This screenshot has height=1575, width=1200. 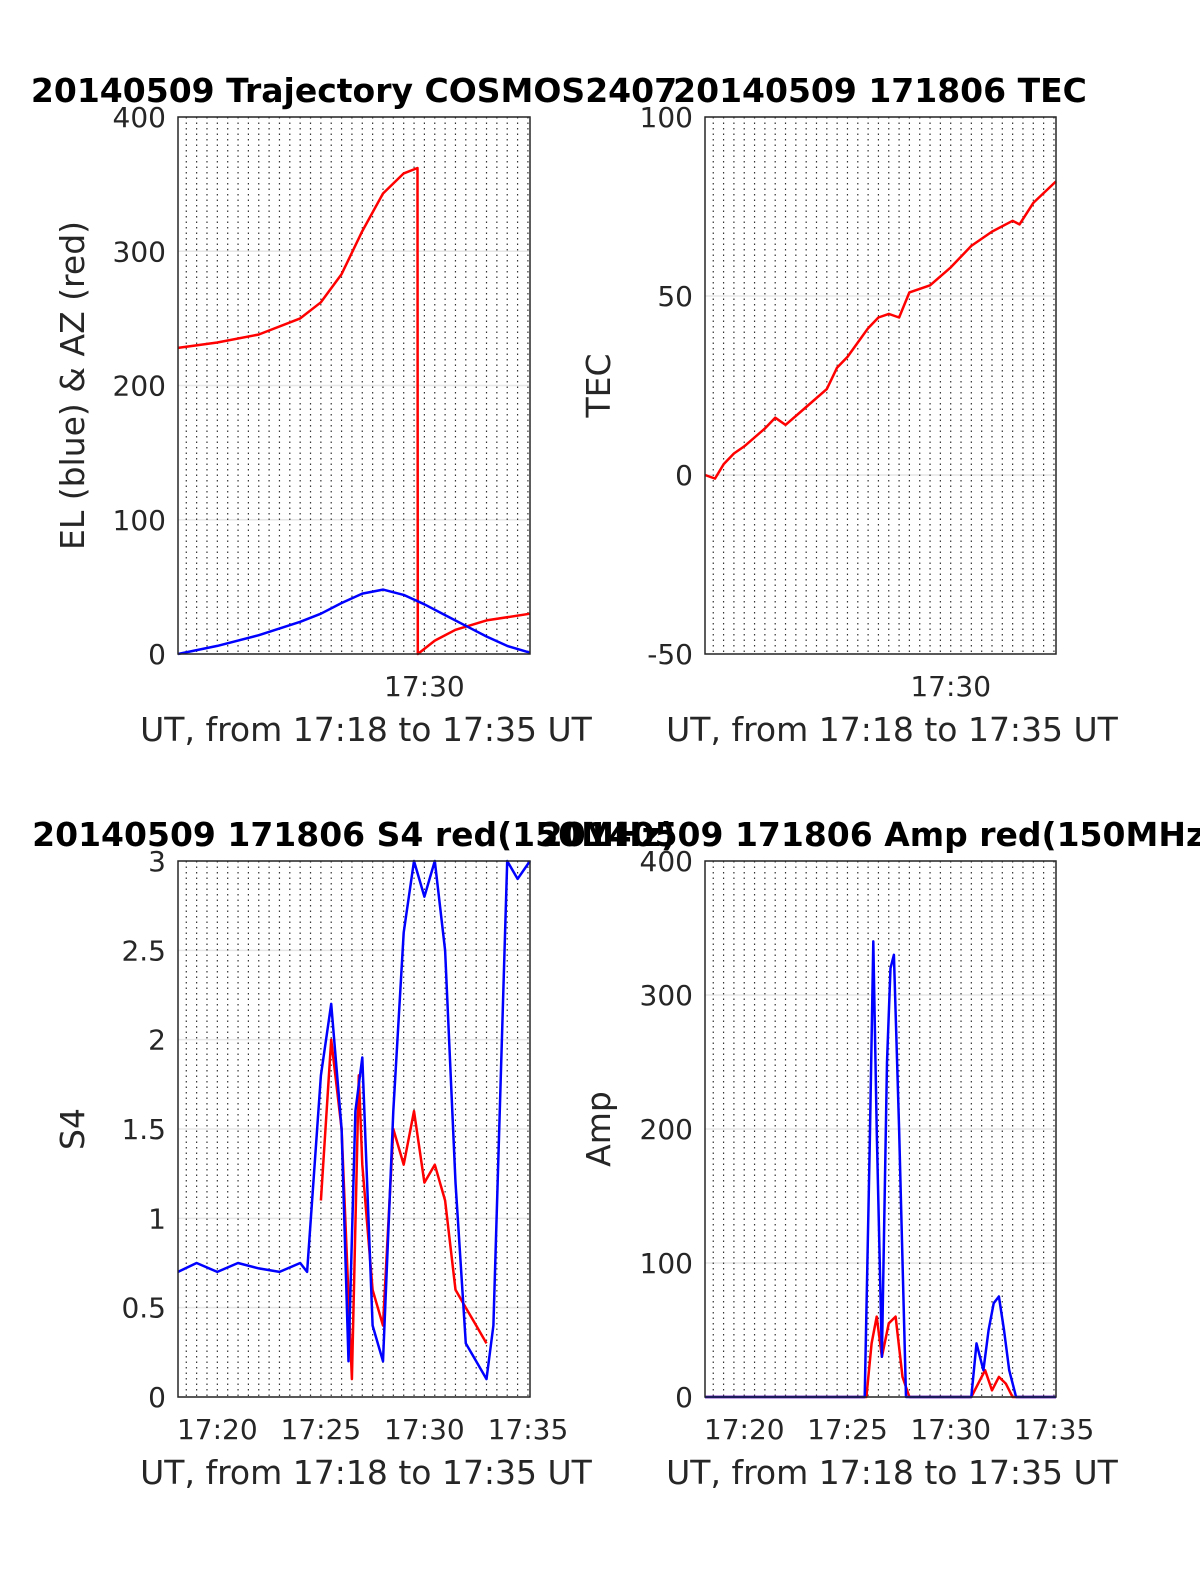 What do you see at coordinates (354, 90) in the screenshot?
I see `panel-title: 20140509 Trajectory COSMOS2407` at bounding box center [354, 90].